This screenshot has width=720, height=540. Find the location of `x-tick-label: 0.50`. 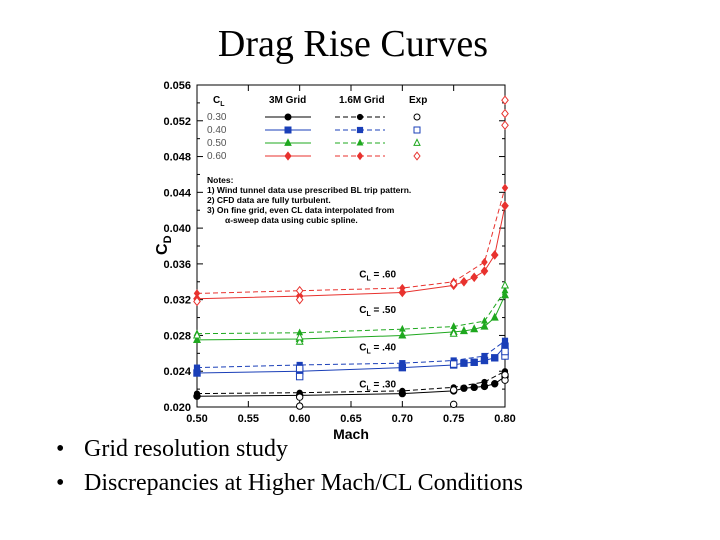

x-tick-label: 0.50 is located at coordinates (196, 419).